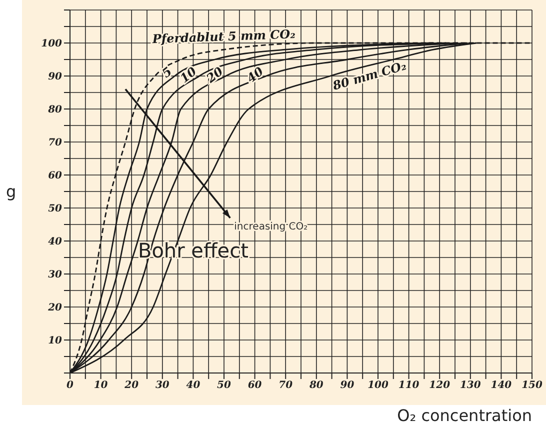  Describe the element at coordinates (439, 386) in the screenshot. I see `x-tick-label: 120` at that location.